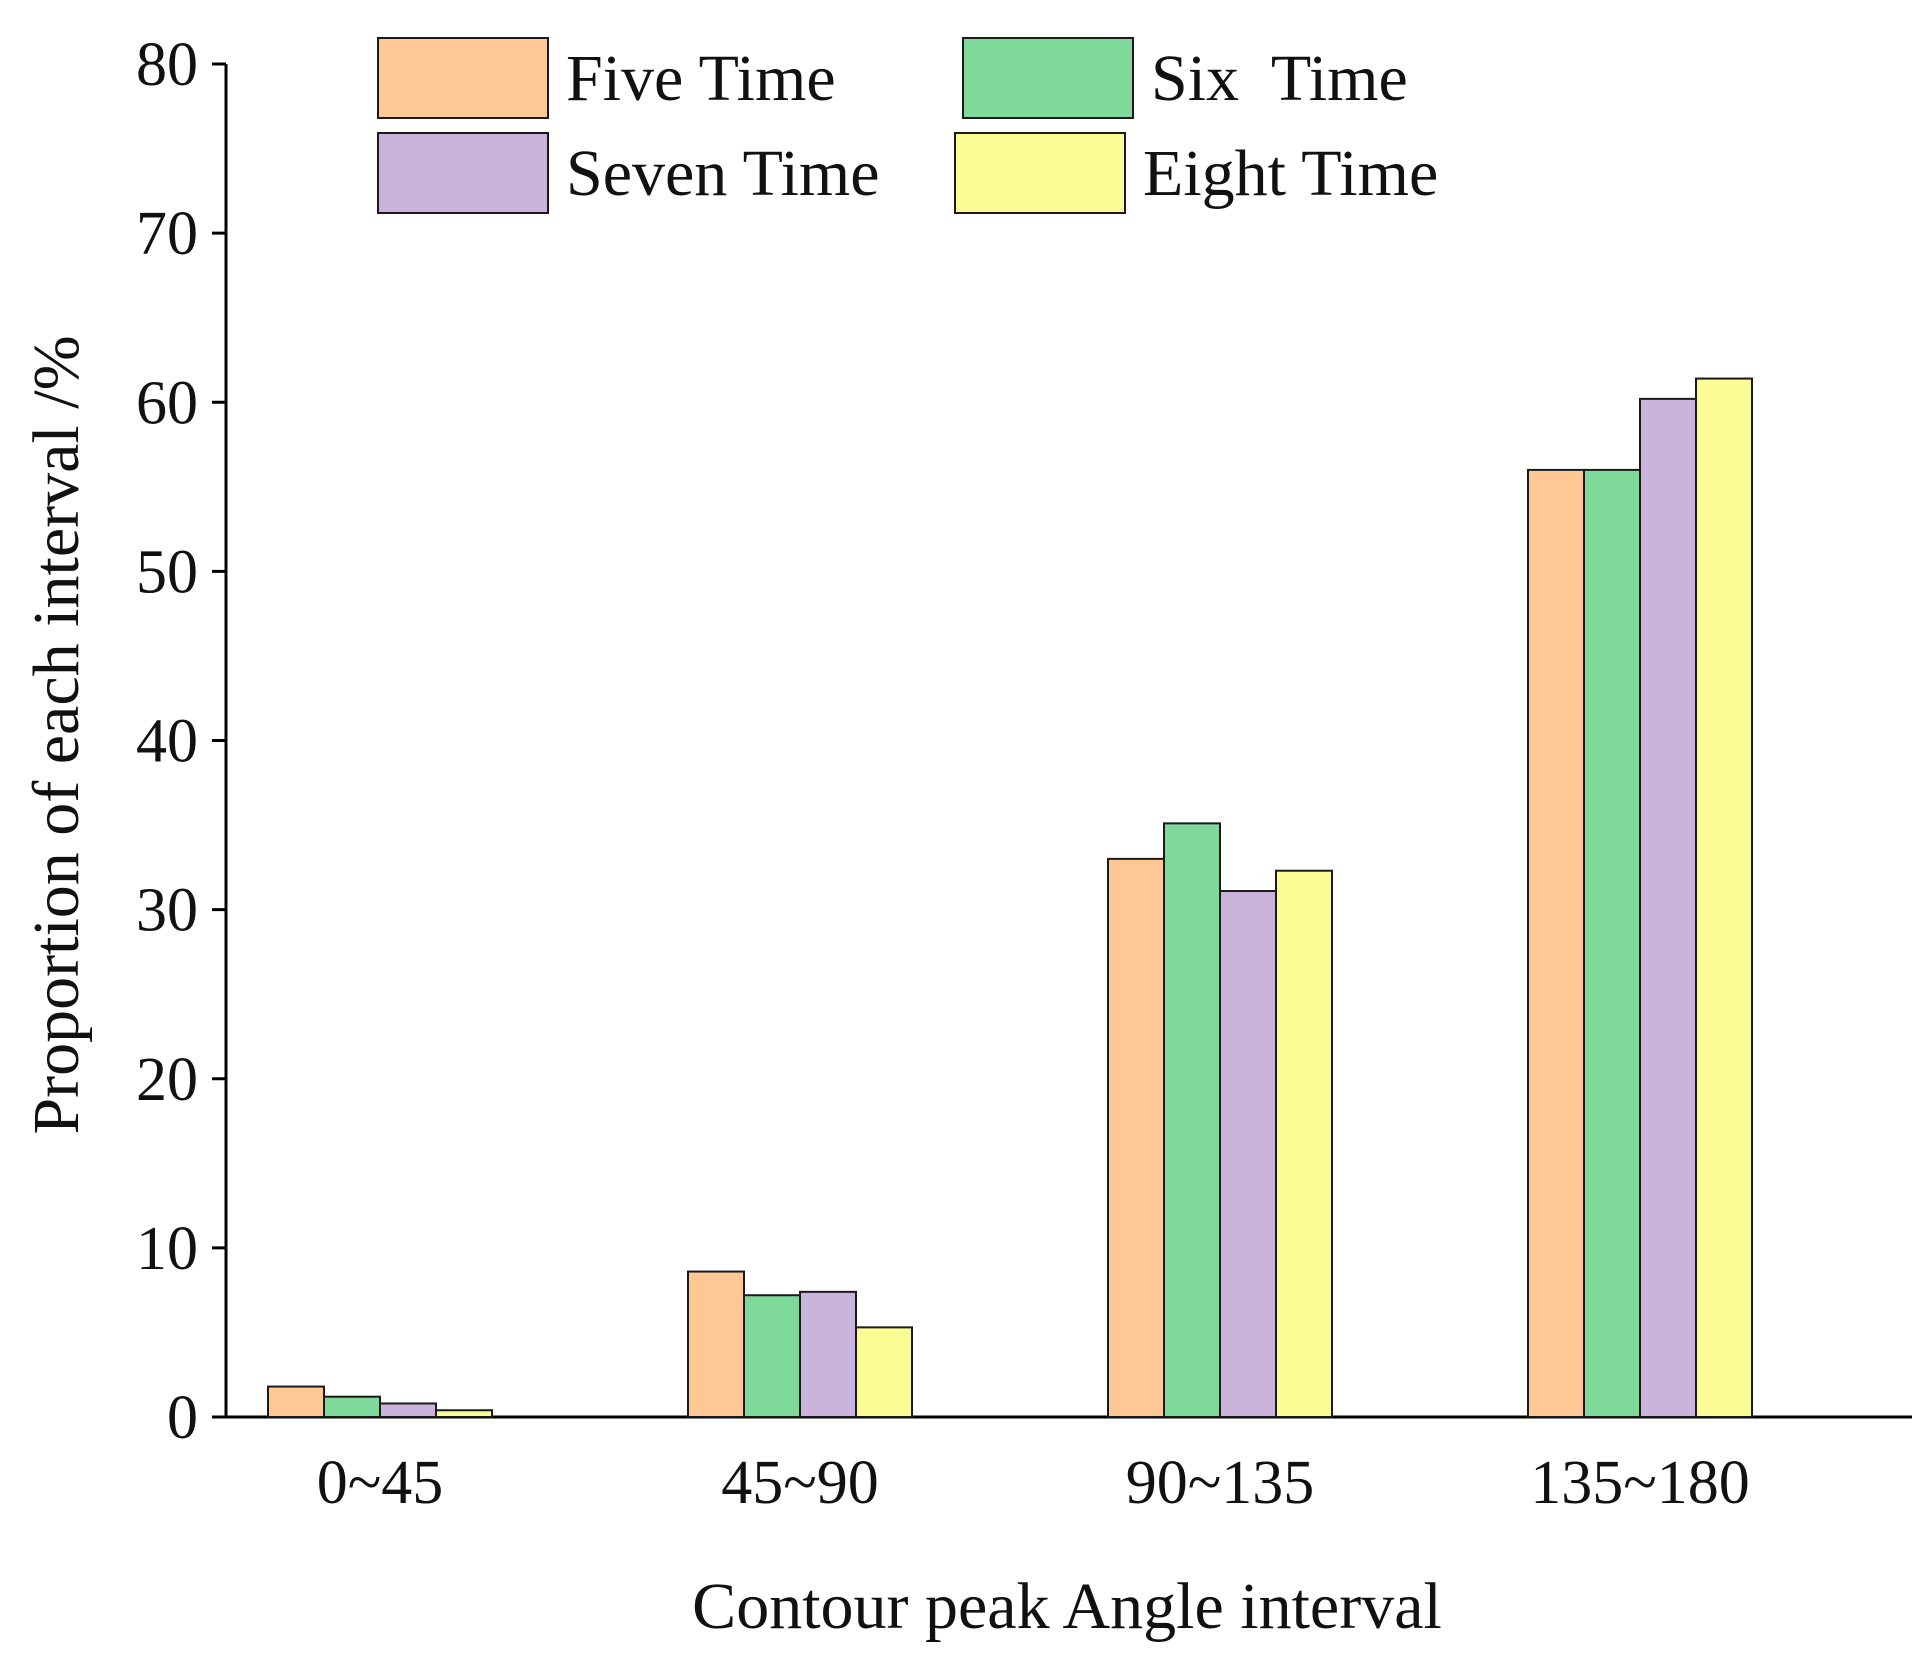 The image size is (1924, 1673). Describe the element at coordinates (1290, 173) in the screenshot. I see `legend-label-4: Eight Time` at that location.